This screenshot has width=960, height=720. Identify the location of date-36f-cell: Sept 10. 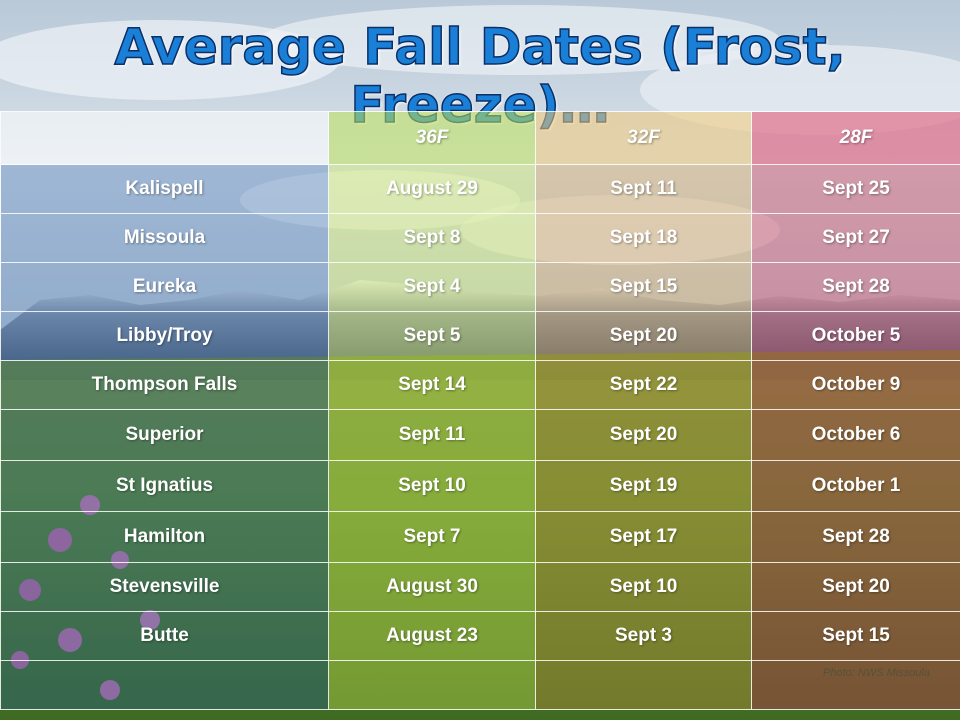
(432, 486).